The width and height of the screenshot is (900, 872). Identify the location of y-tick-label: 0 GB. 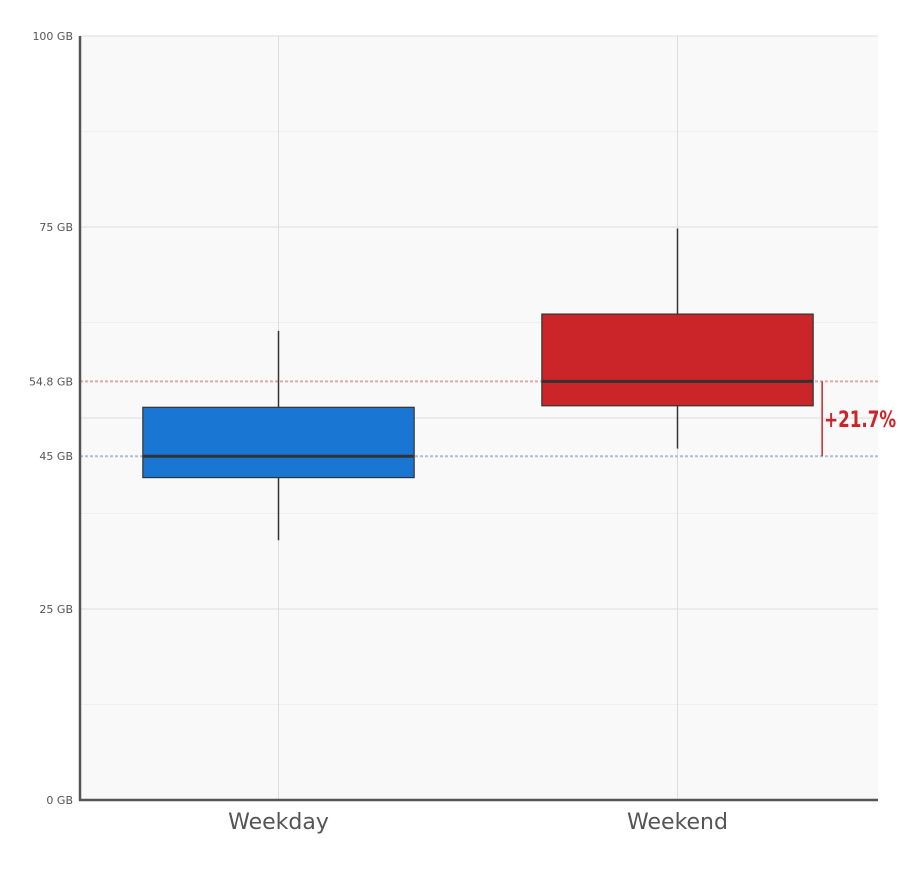
(59, 800).